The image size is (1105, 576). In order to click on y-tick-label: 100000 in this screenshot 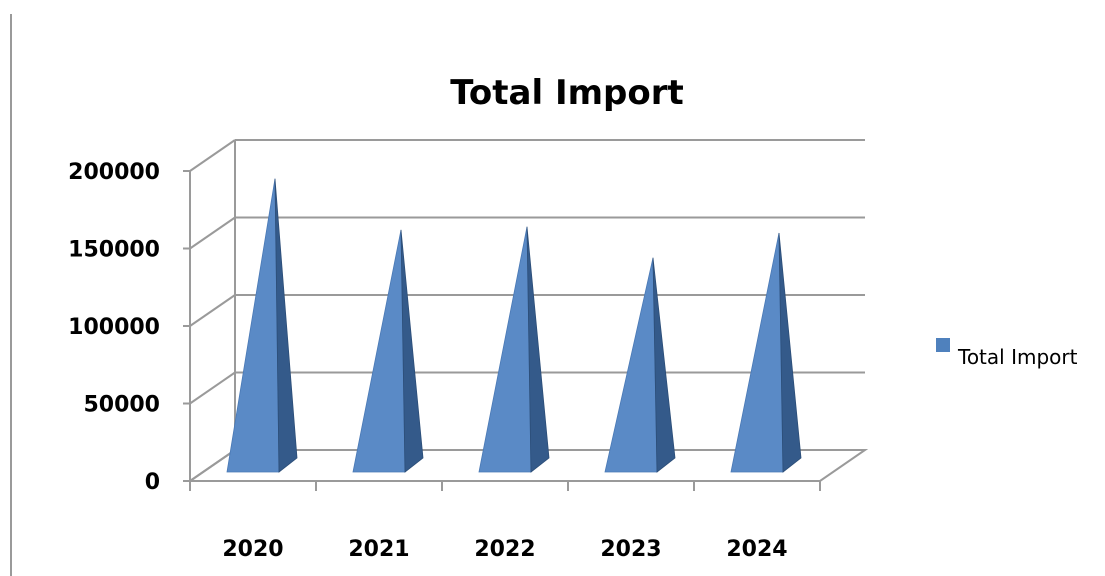, I will do `click(114, 327)`.